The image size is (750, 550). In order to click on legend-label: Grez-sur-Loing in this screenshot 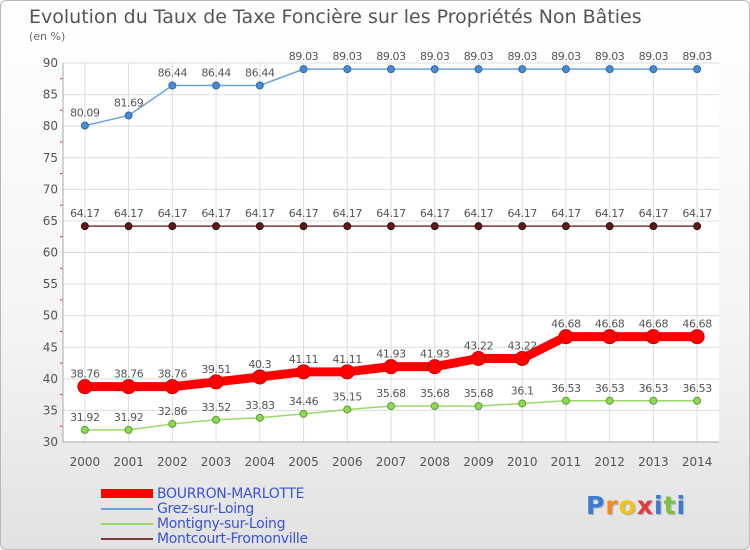, I will do `click(205, 508)`.